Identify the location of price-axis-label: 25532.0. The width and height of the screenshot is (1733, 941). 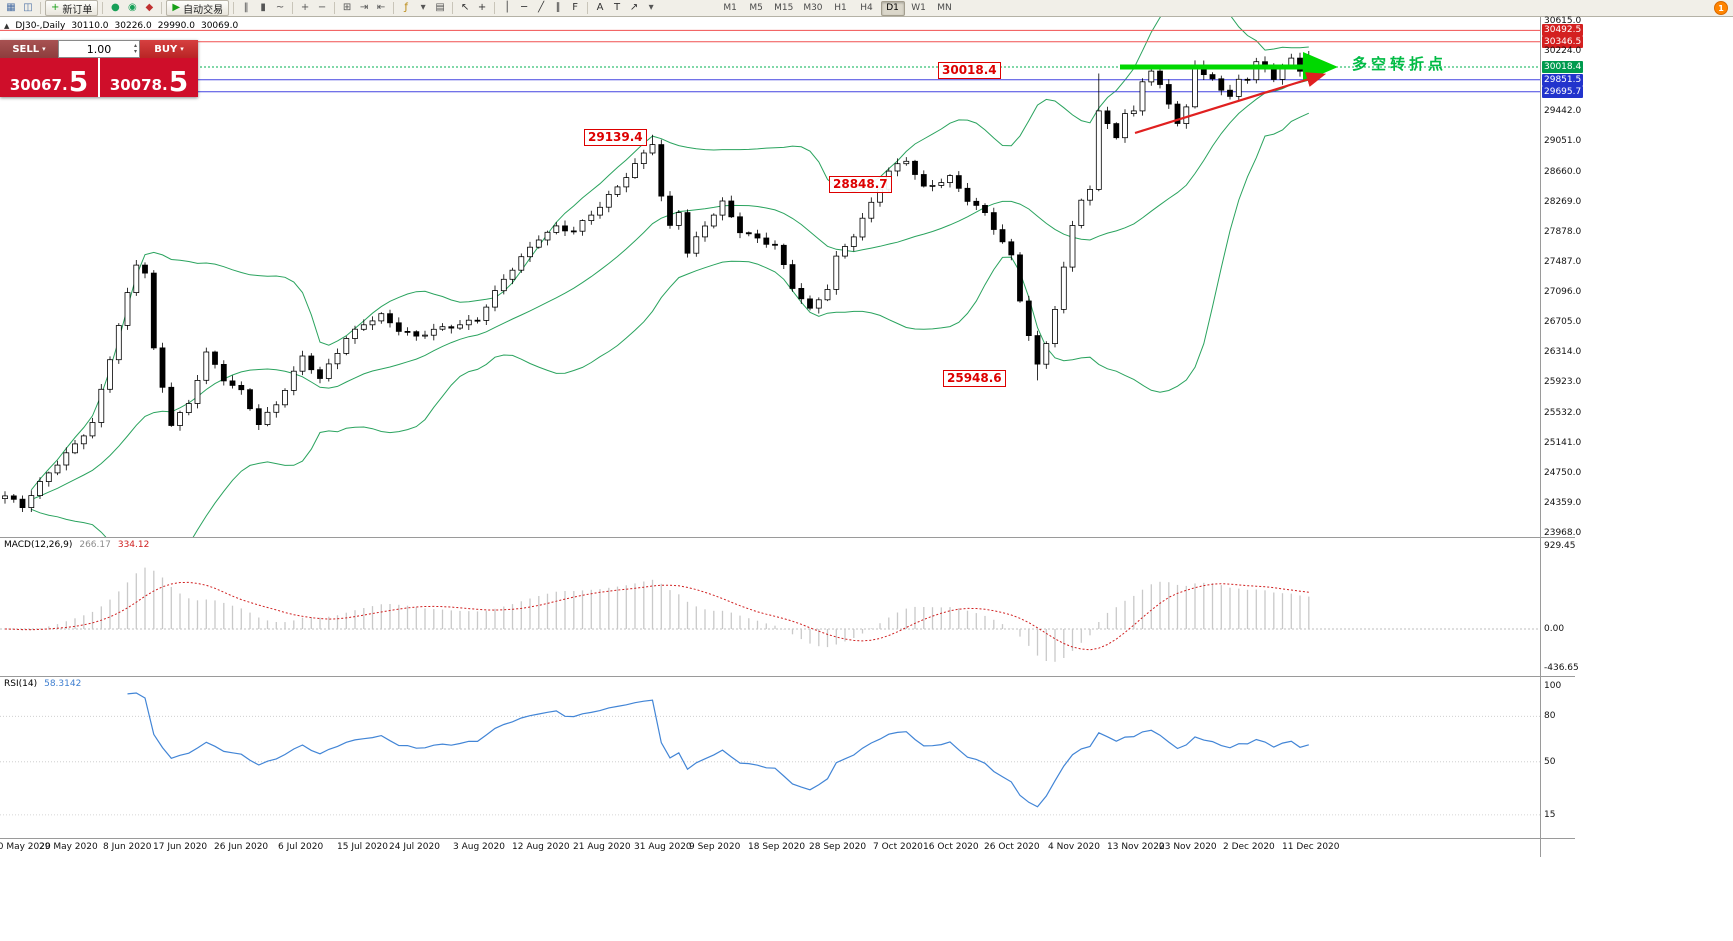
(1563, 413).